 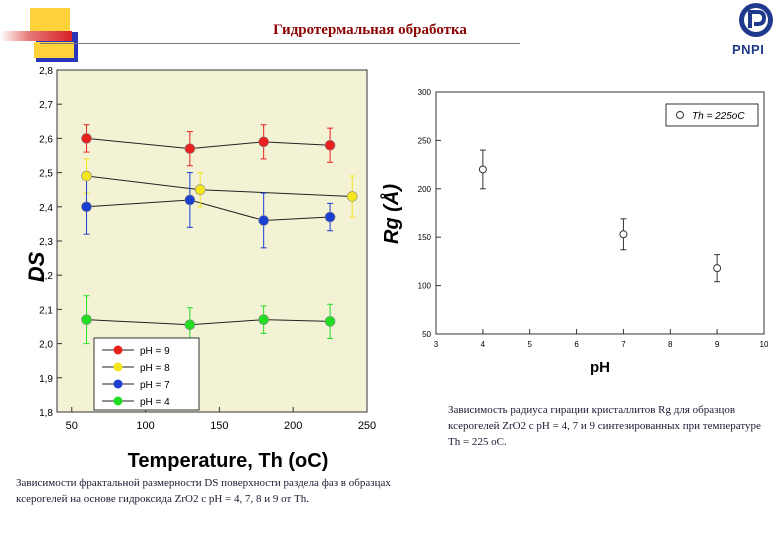 I want to click on y-tick-label: 2,1, so click(x=46, y=310).